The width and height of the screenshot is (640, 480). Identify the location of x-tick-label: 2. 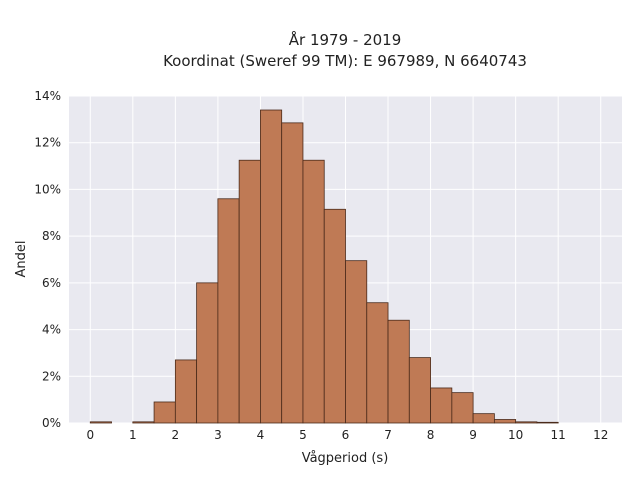
(176, 435).